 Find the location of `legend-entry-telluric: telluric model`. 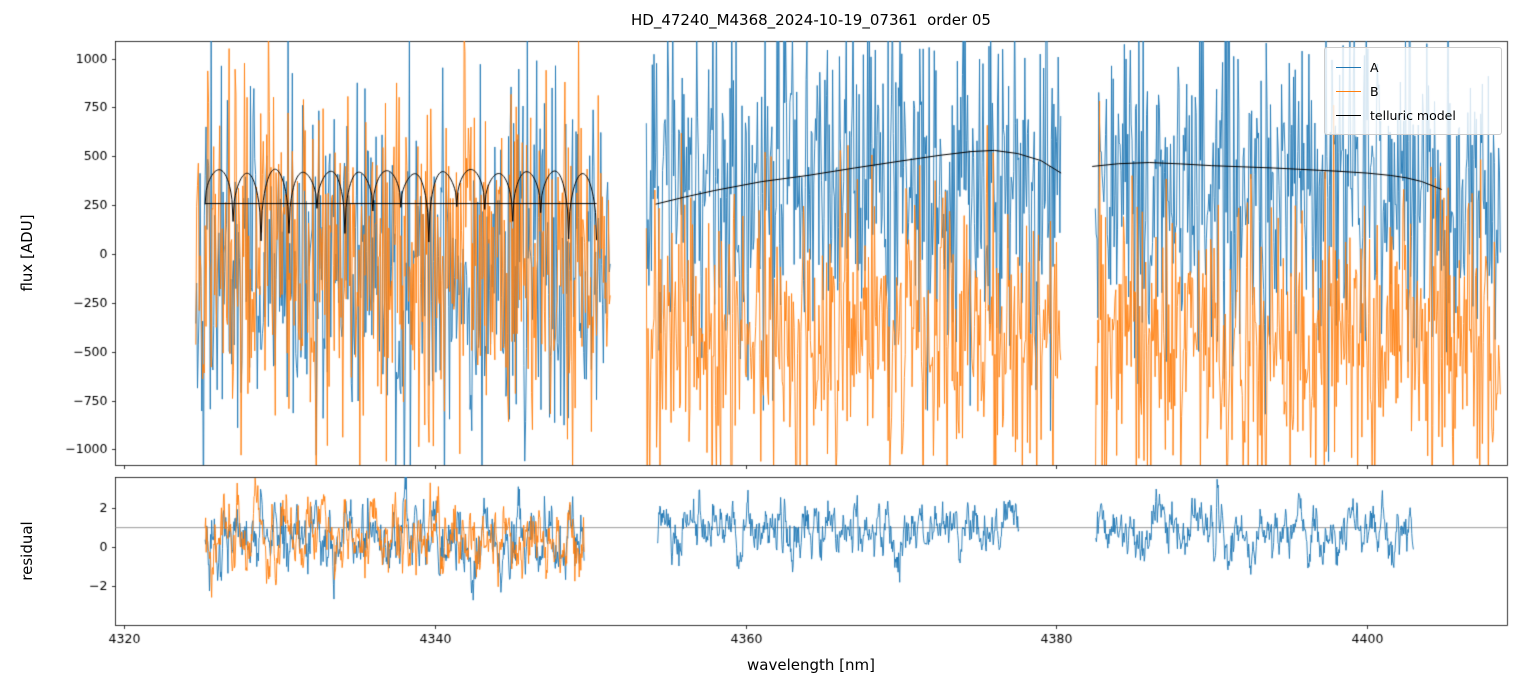

legend-entry-telluric: telluric model is located at coordinates (1418, 115).